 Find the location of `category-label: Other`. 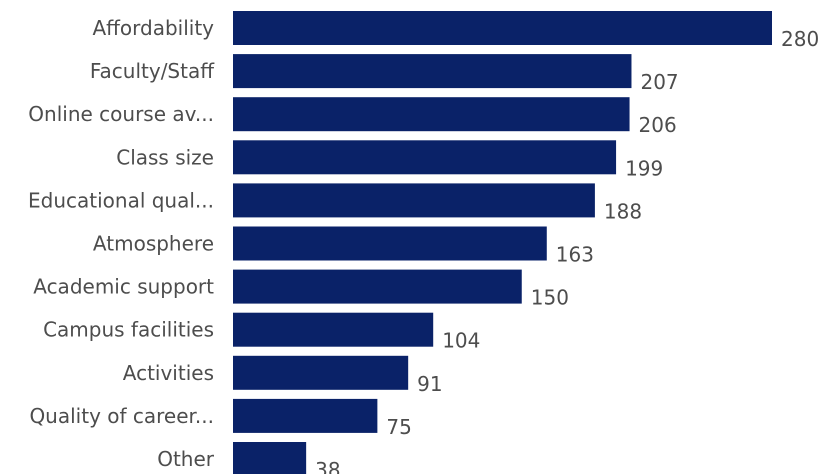

category-label: Other is located at coordinates (186, 459).